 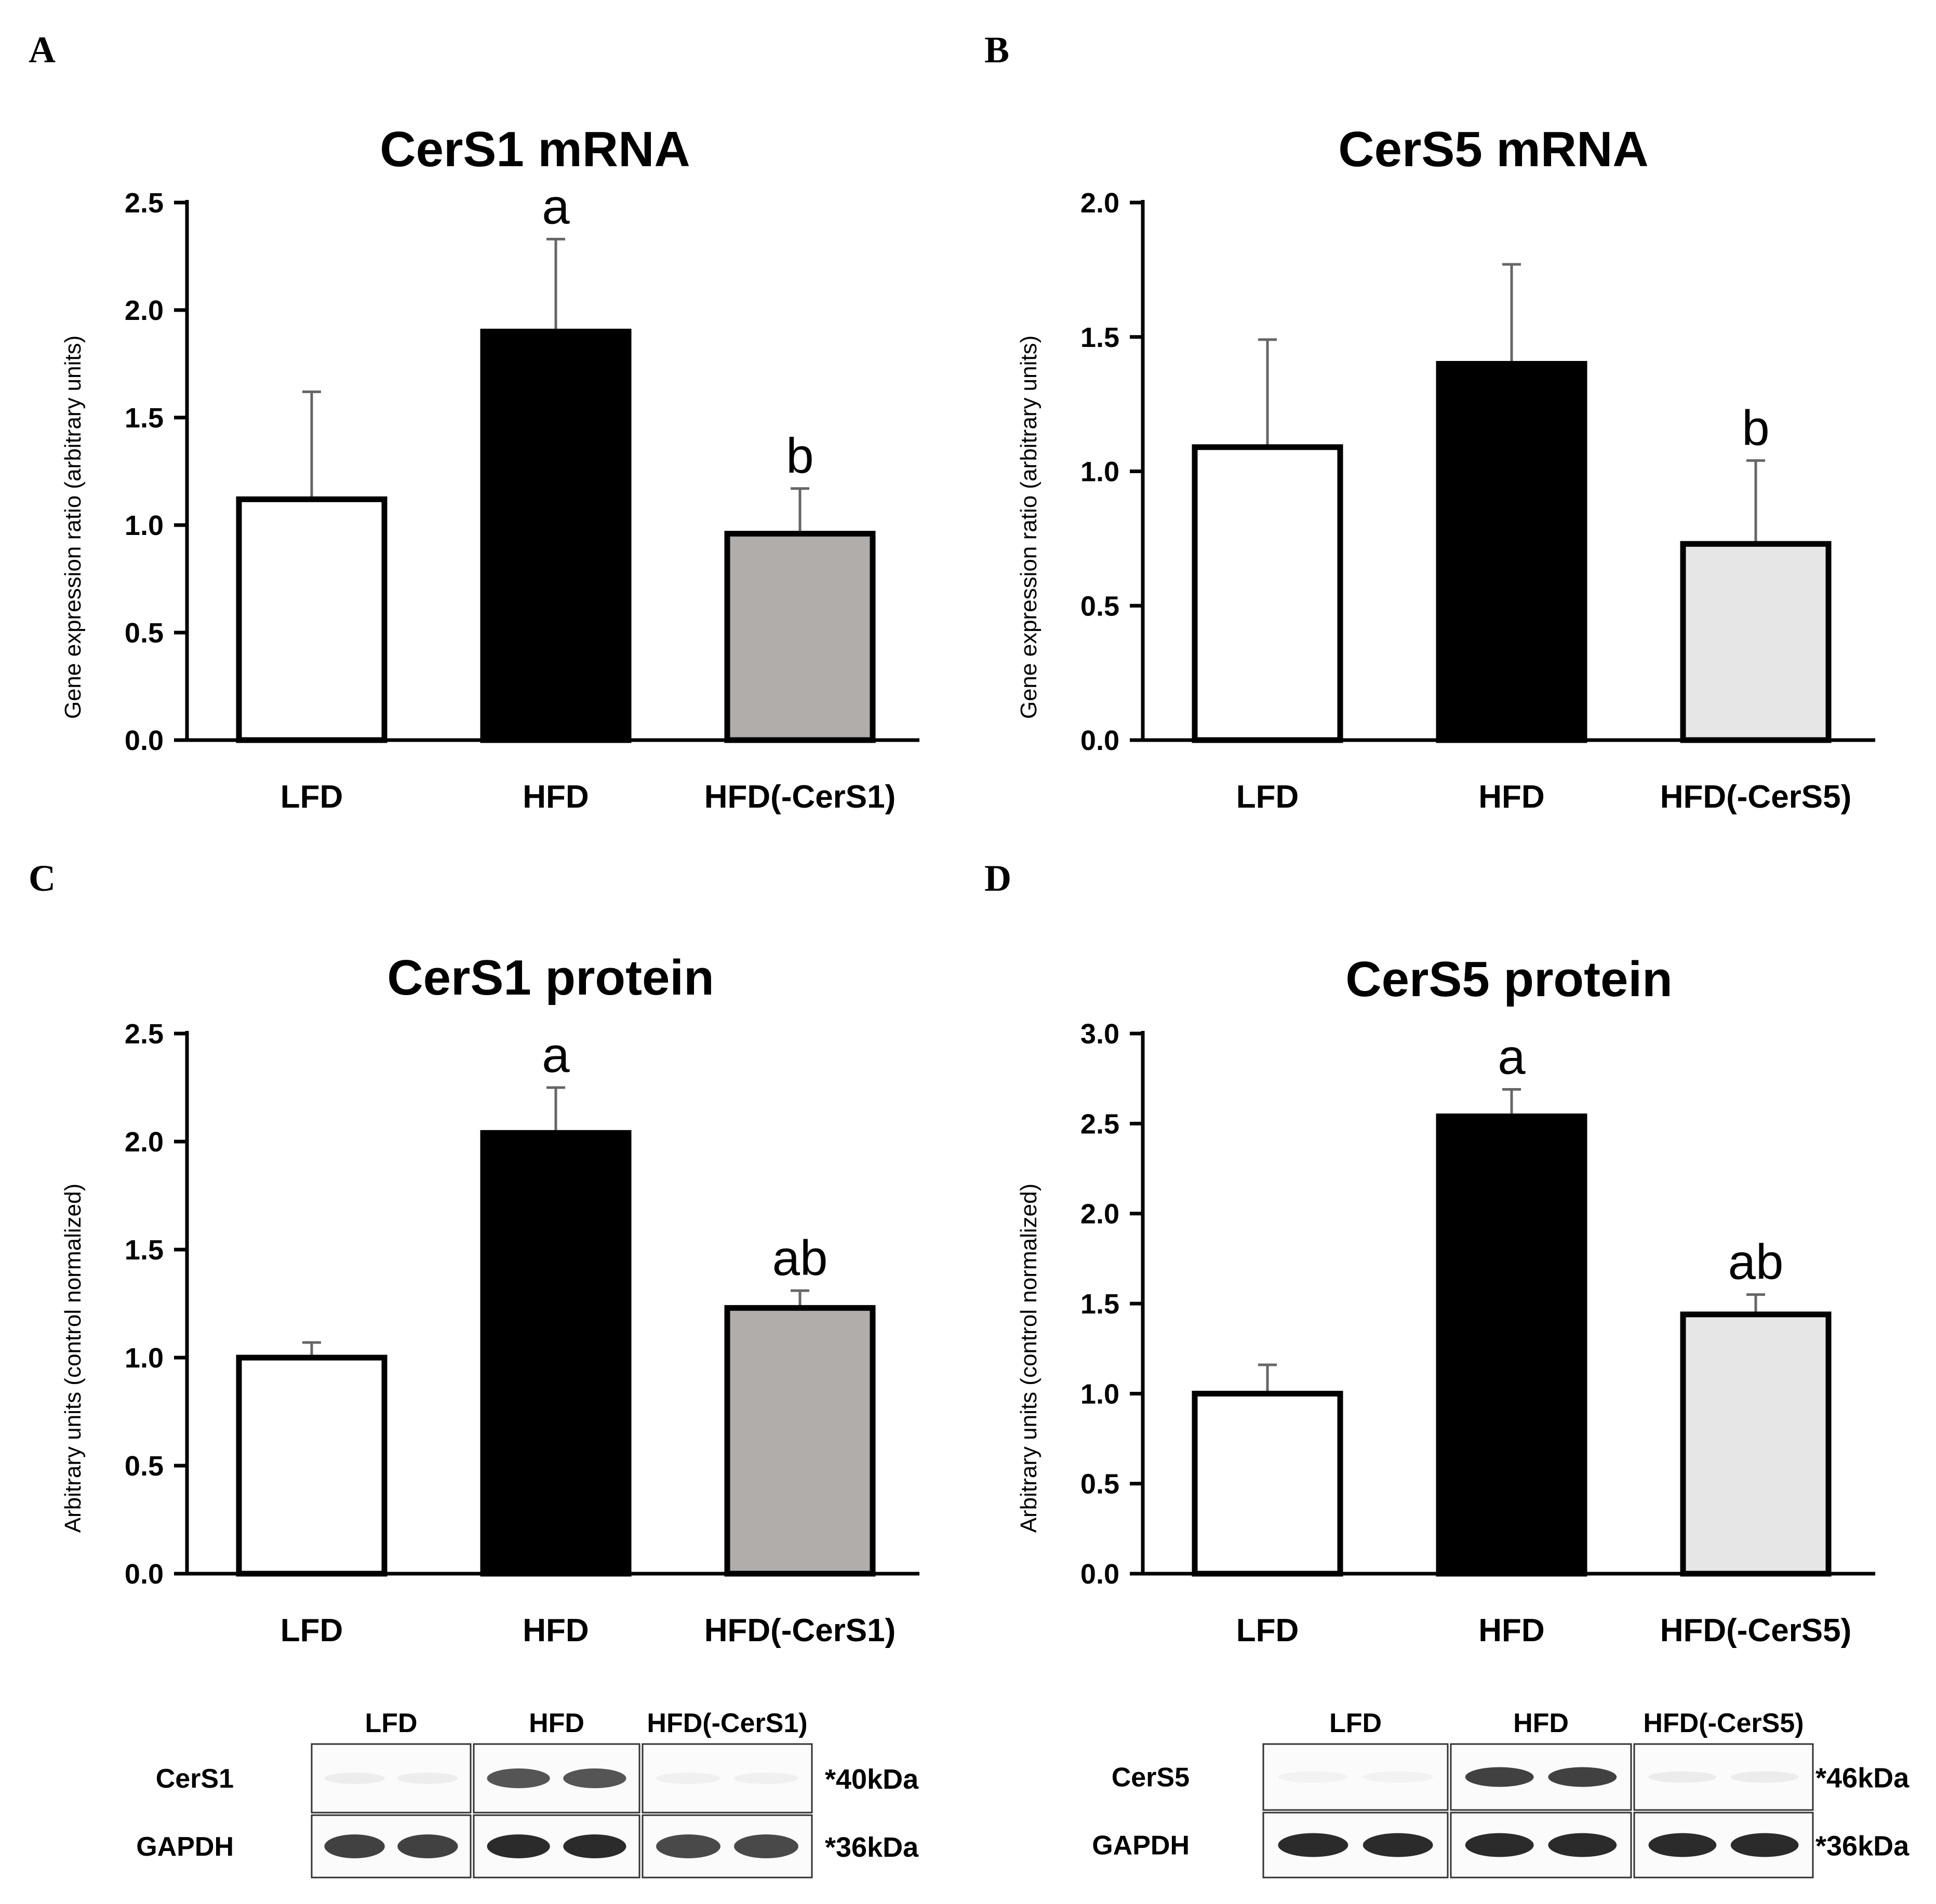 What do you see at coordinates (1756, 1263) in the screenshot?
I see `significance-label: ab` at bounding box center [1756, 1263].